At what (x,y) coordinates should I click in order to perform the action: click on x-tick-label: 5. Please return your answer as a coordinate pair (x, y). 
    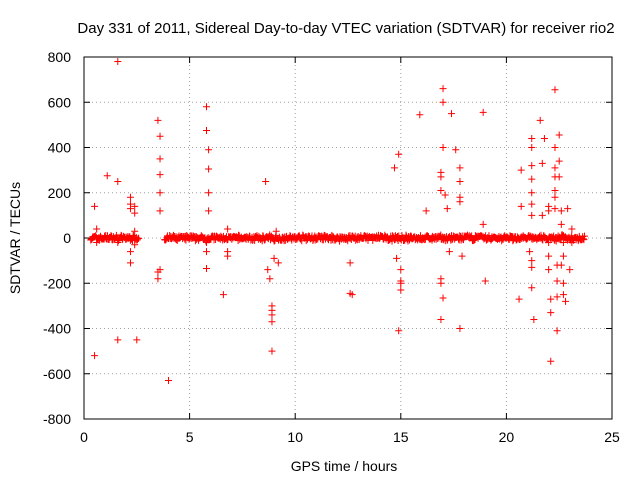
    Looking at the image, I should click on (190, 437).